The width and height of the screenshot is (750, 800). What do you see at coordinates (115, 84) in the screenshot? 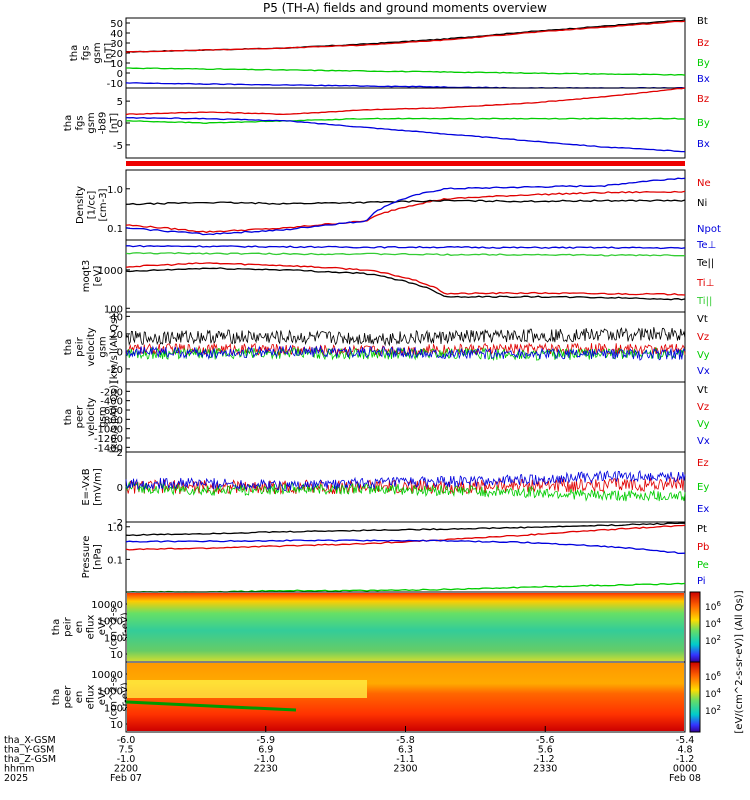
I see `y-tick-label: -10` at bounding box center [115, 84].